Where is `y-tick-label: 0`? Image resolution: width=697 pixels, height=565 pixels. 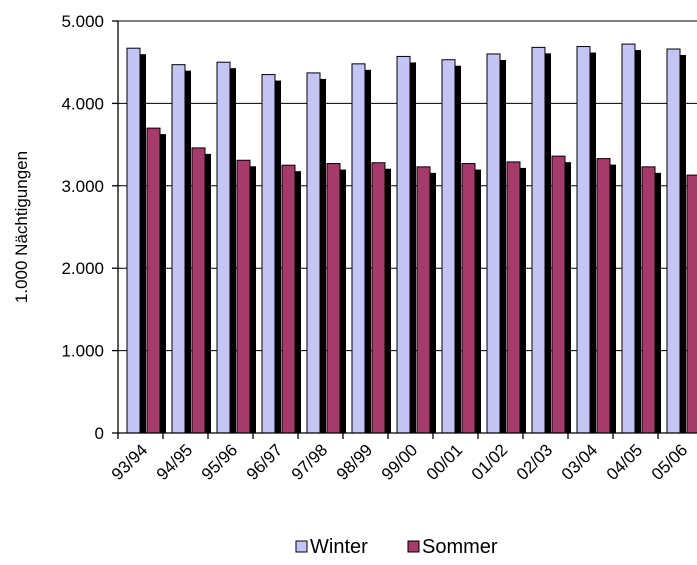
y-tick-label: 0 is located at coordinates (99, 433).